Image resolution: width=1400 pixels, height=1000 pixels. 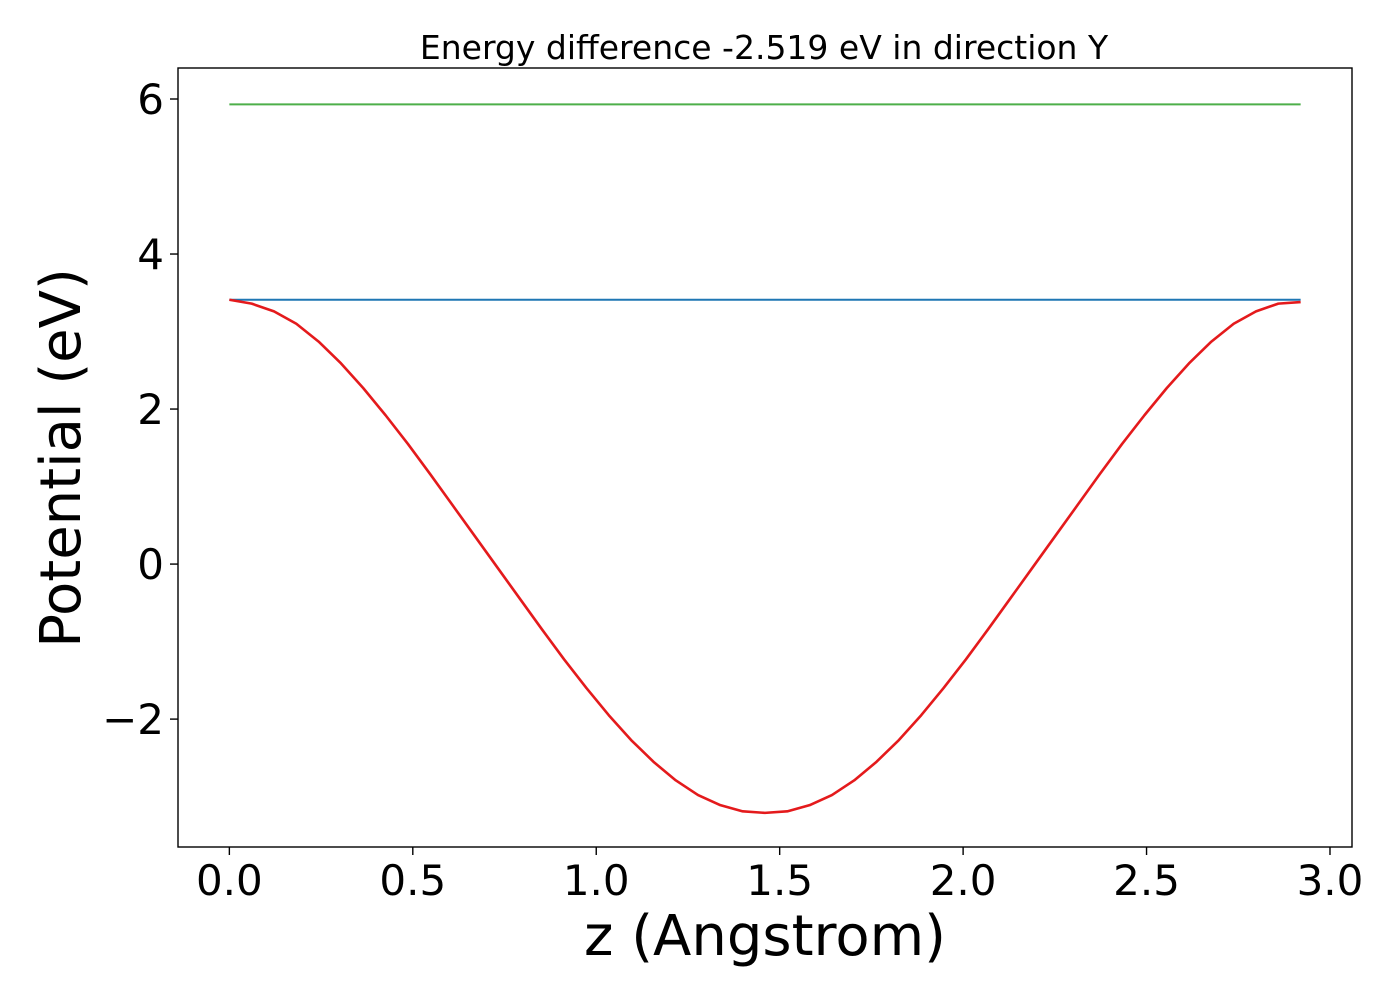 I want to click on x-tick-label: 1.5, so click(x=779, y=880).